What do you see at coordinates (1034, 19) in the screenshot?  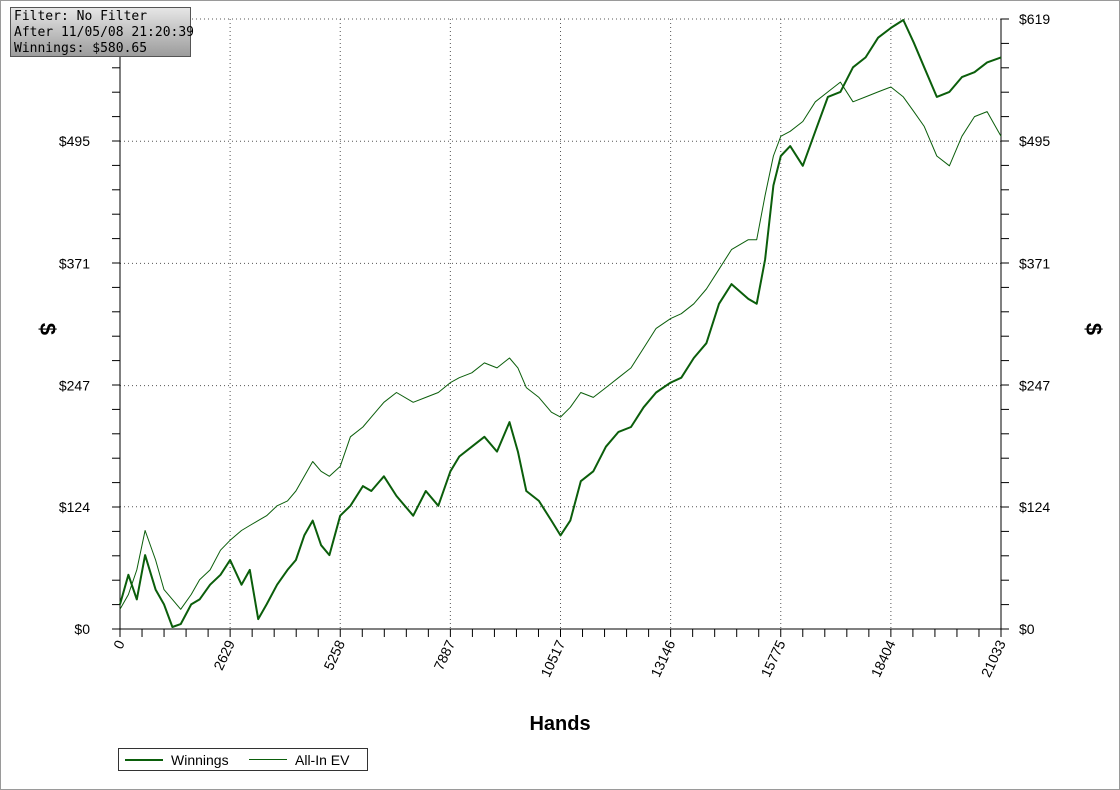 I see `y-tick-label-right: $619` at bounding box center [1034, 19].